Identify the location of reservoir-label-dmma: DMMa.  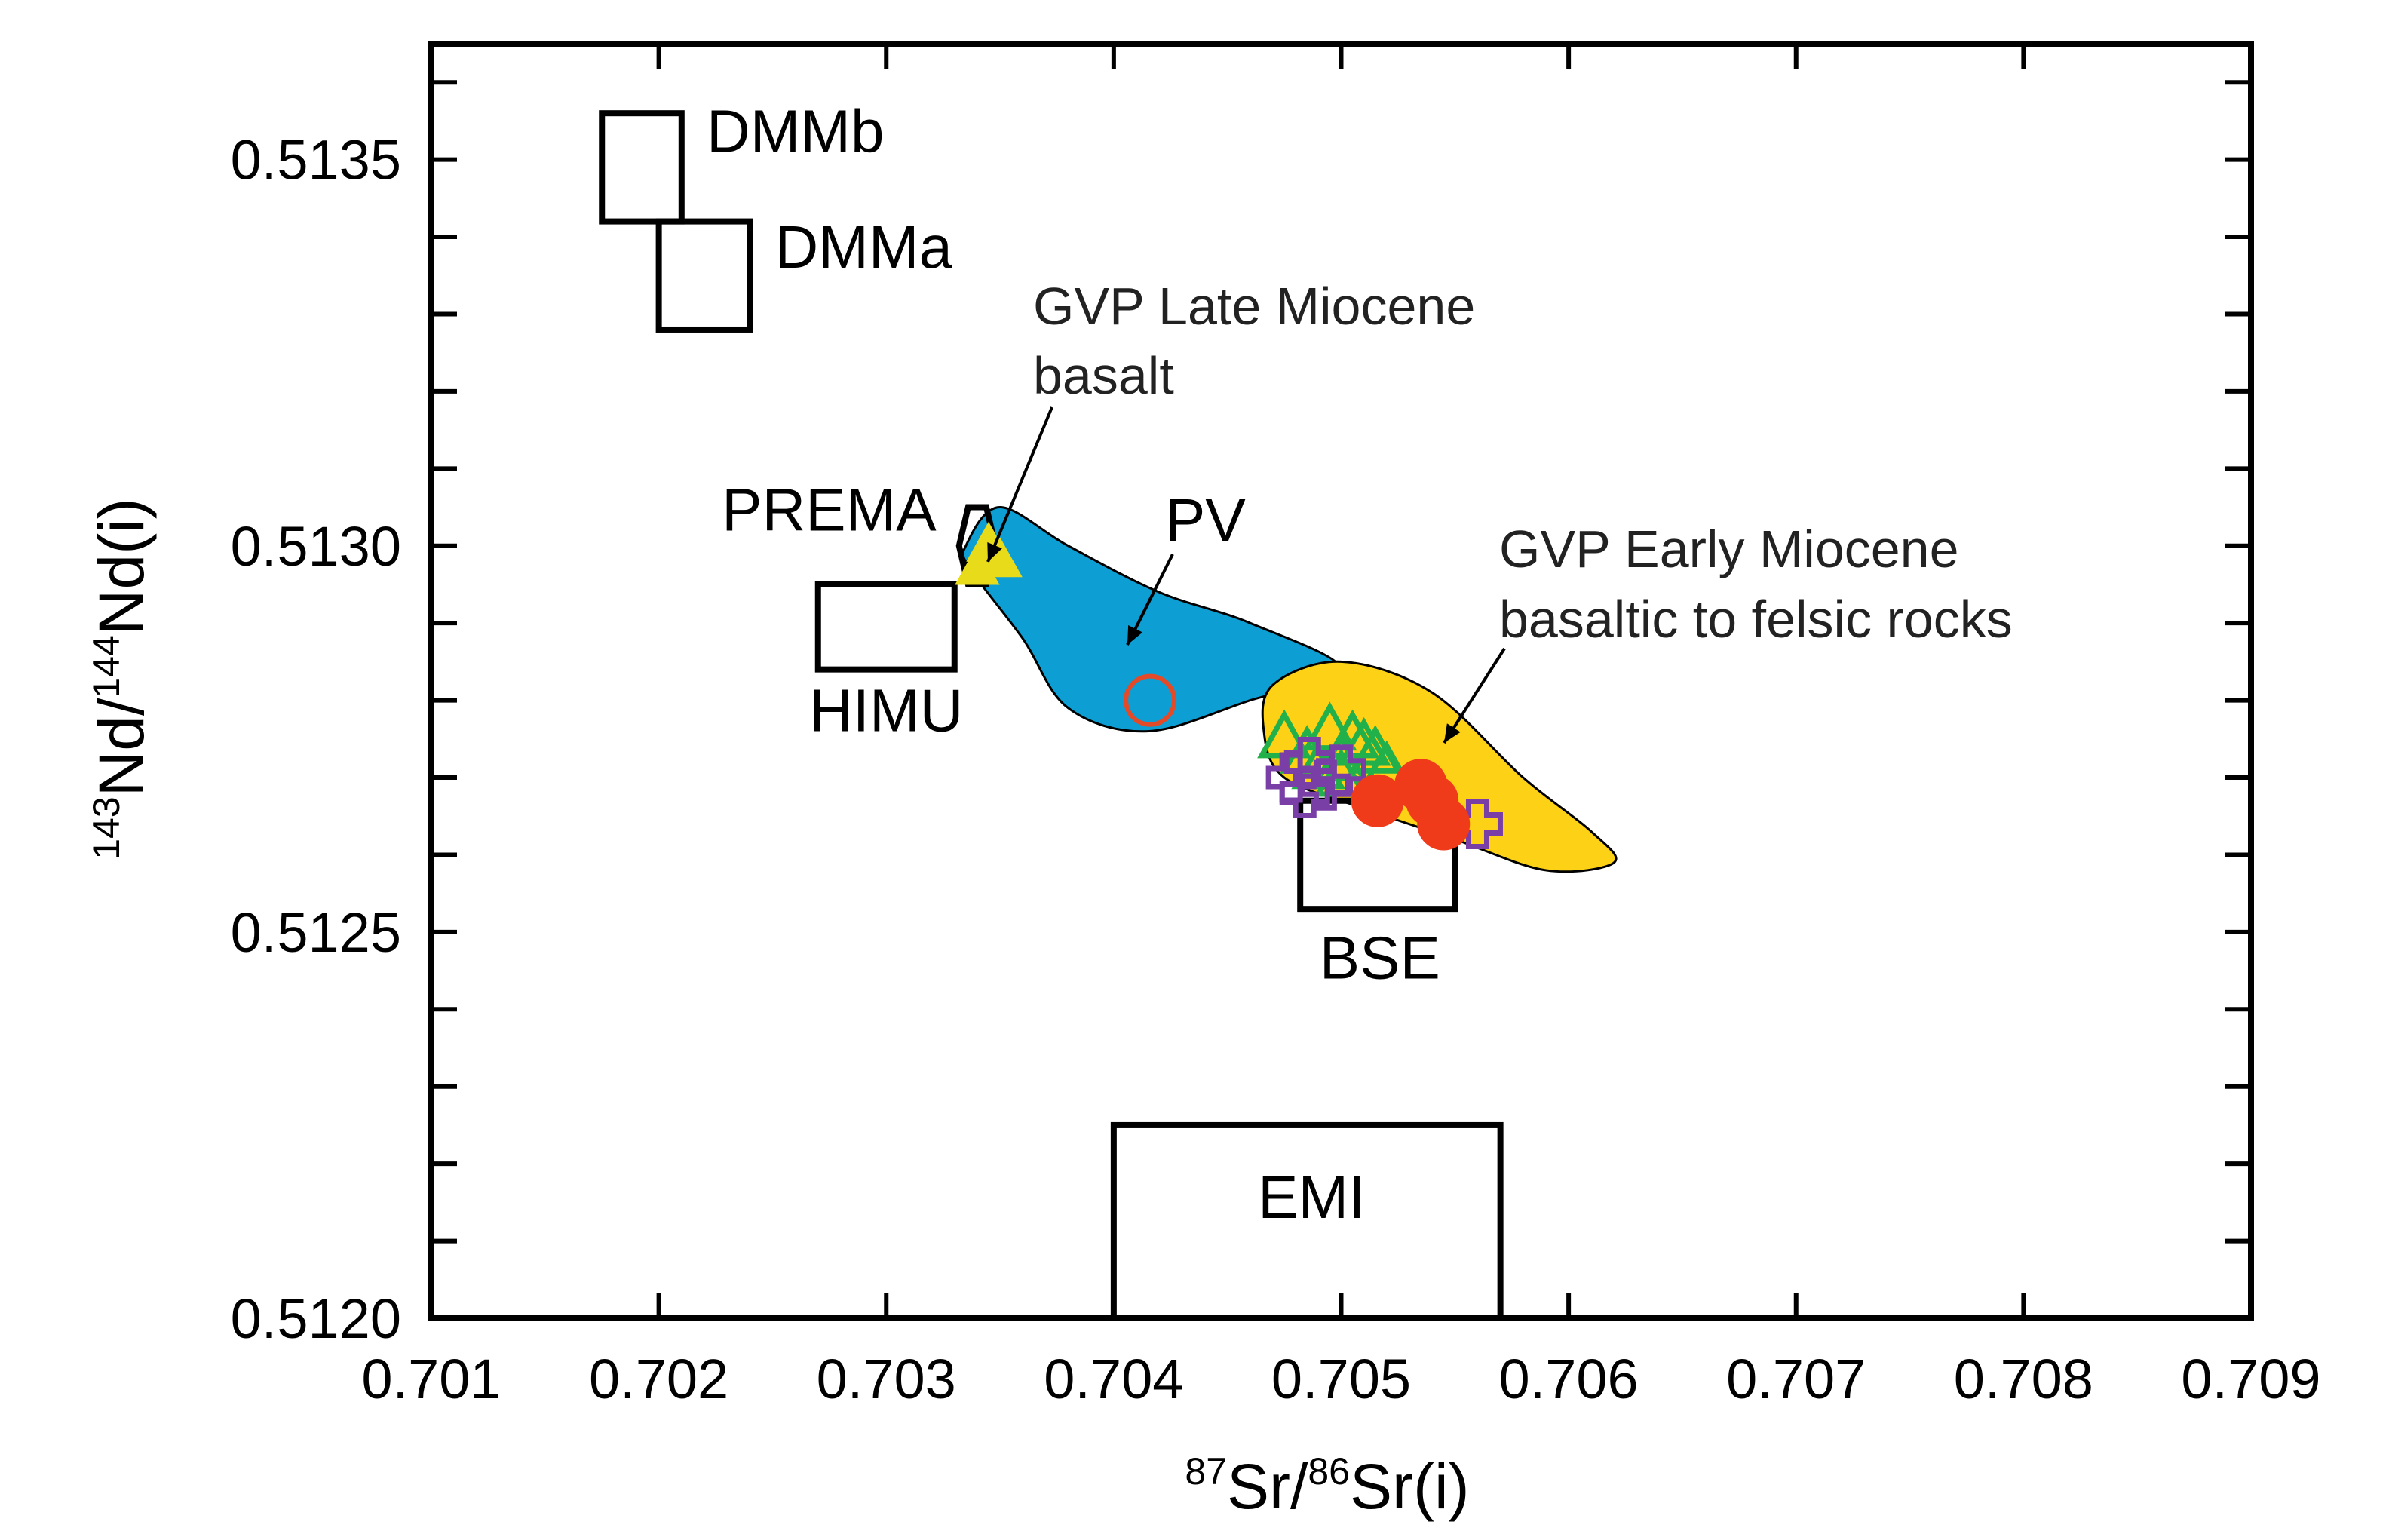
(863, 247).